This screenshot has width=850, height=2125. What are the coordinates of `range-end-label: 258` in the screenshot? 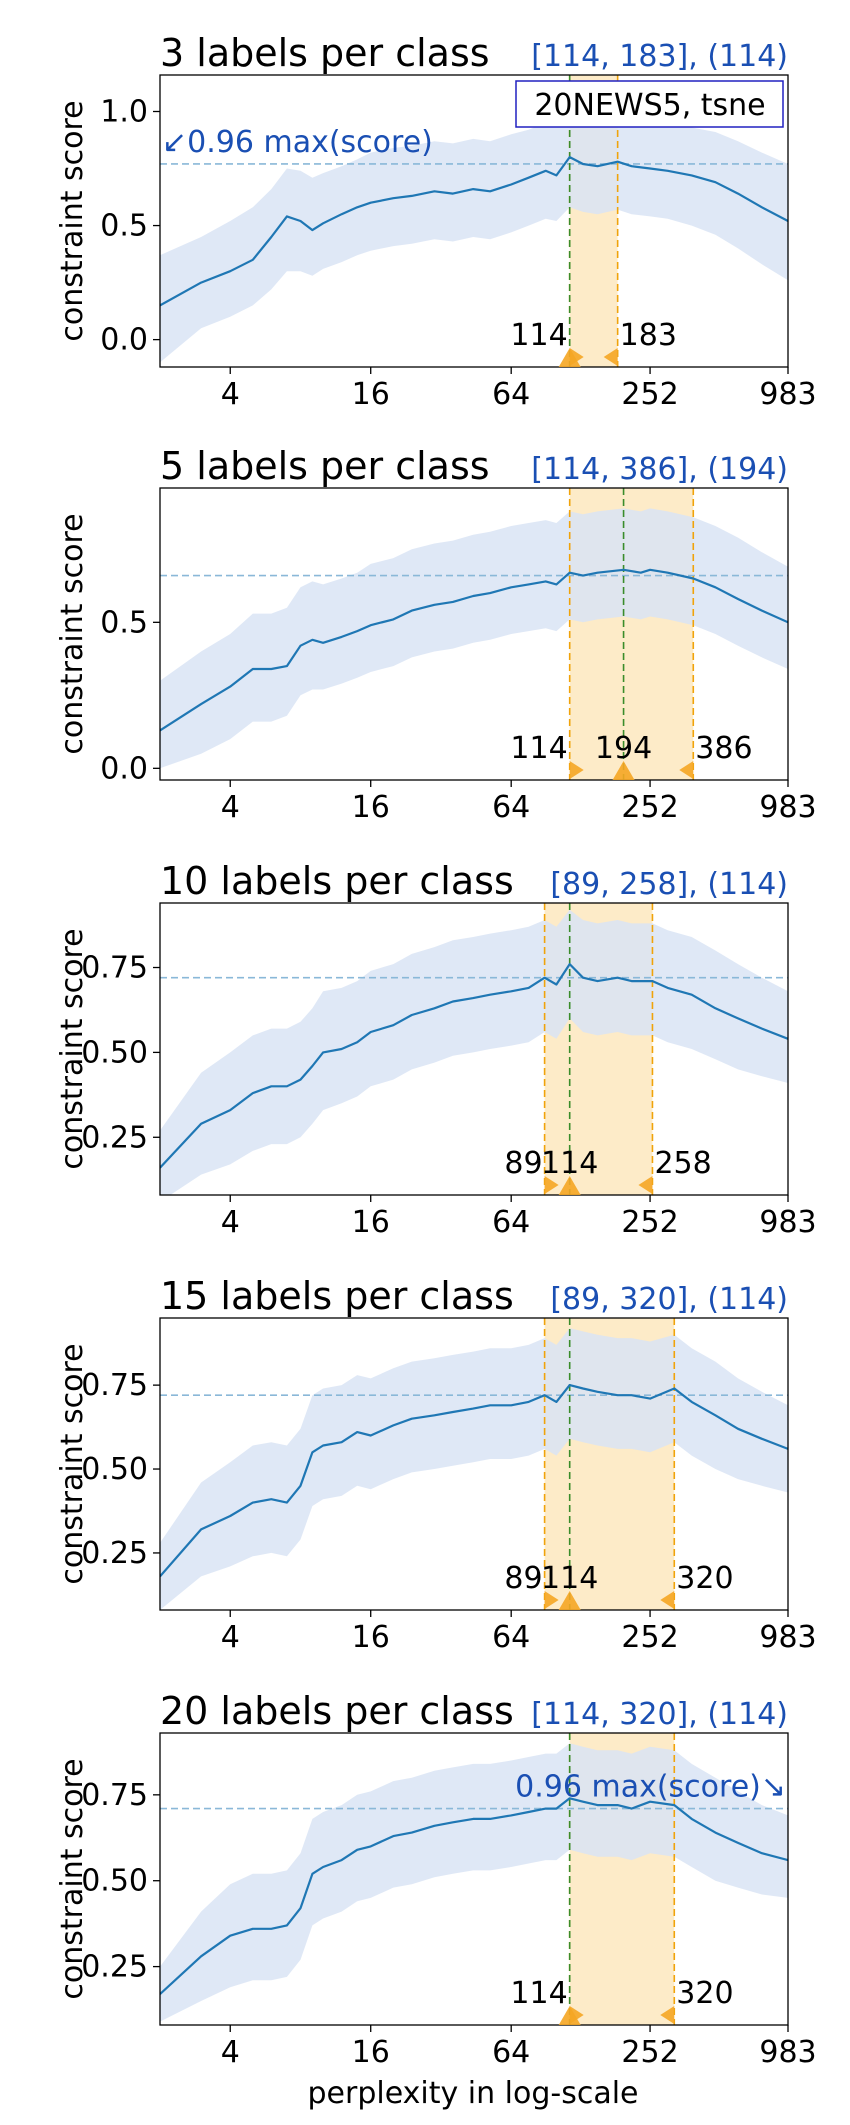 It's located at (682, 1163).